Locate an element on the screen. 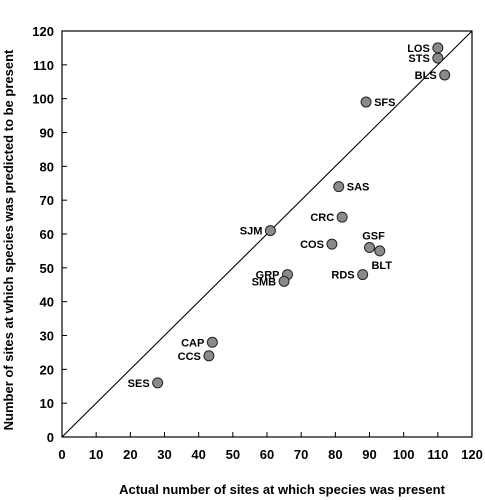  data-point-ses is located at coordinates (158, 383).